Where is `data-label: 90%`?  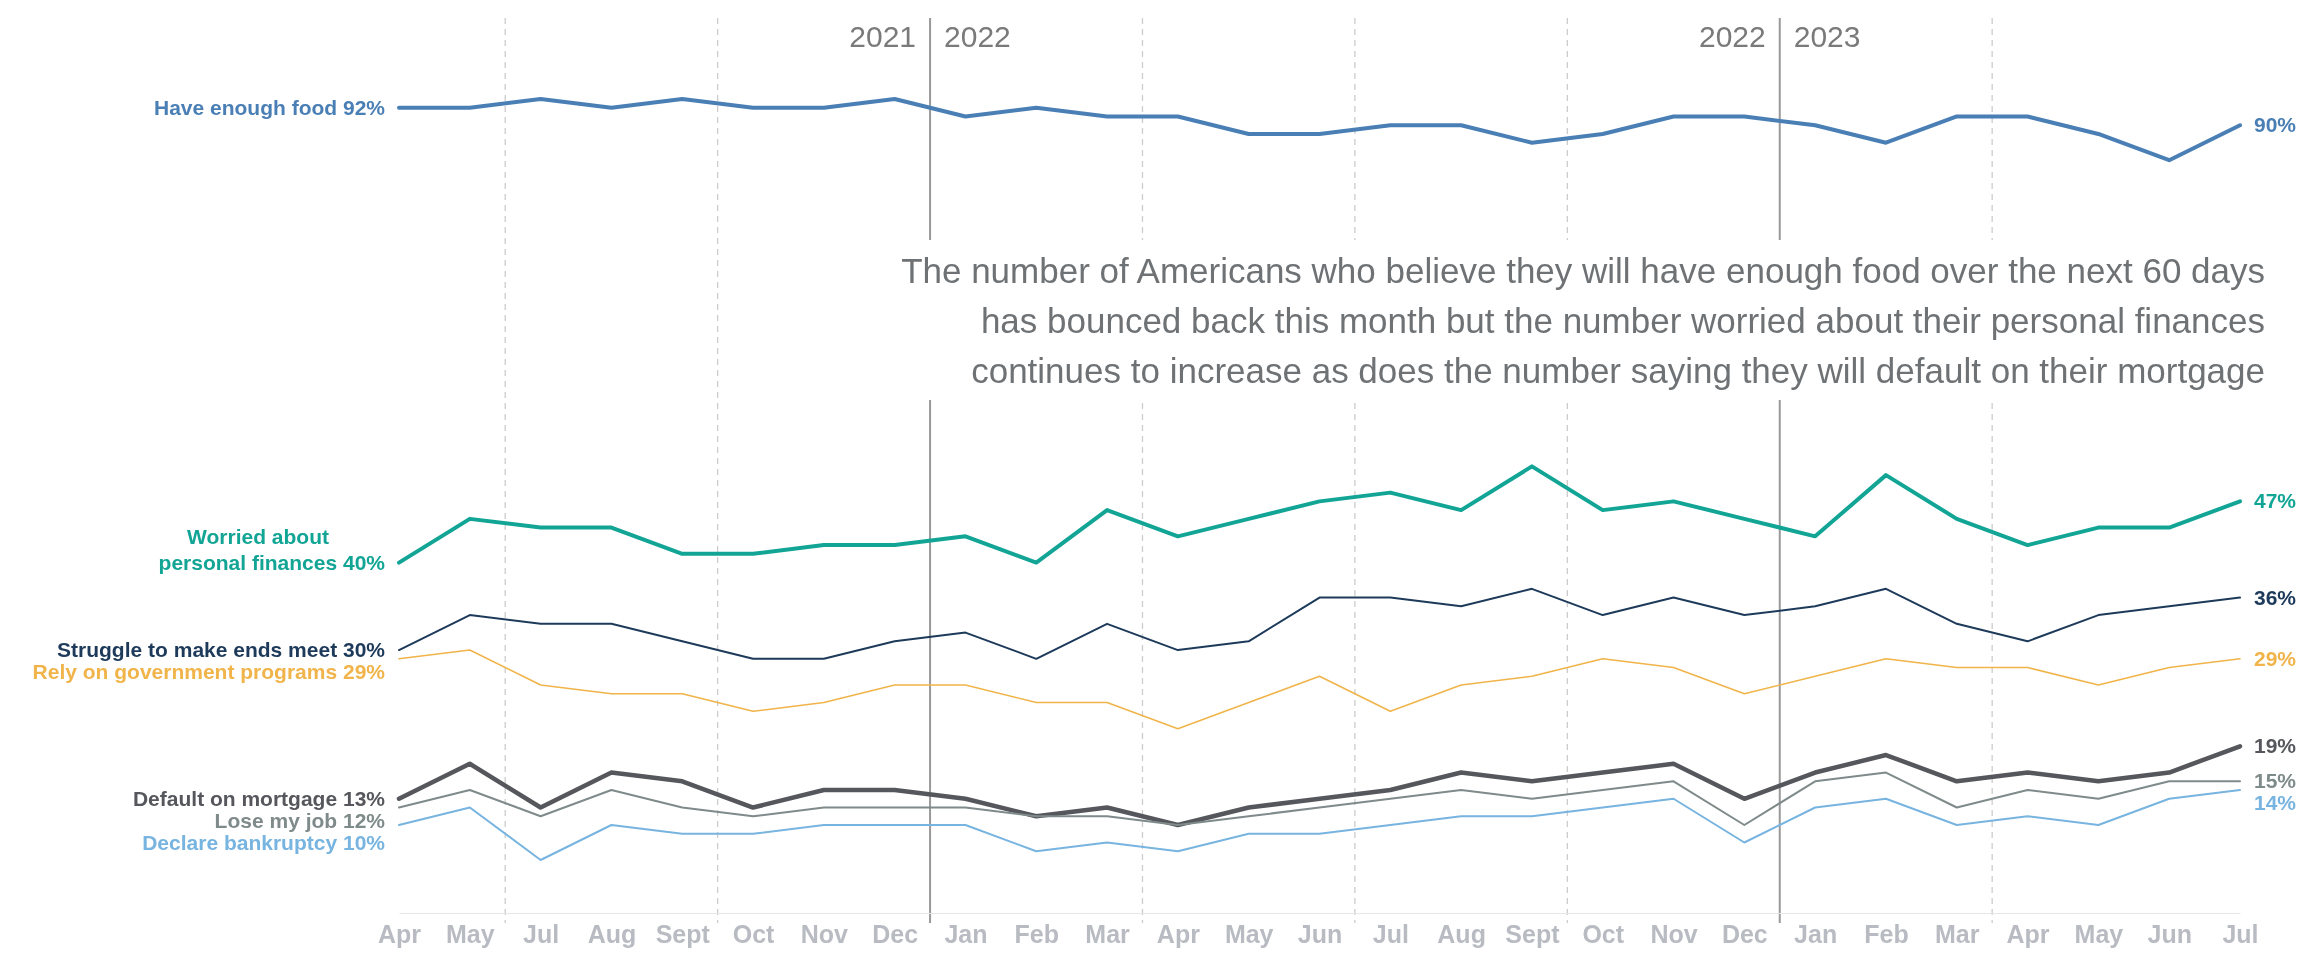
data-label: 90% is located at coordinates (2275, 125).